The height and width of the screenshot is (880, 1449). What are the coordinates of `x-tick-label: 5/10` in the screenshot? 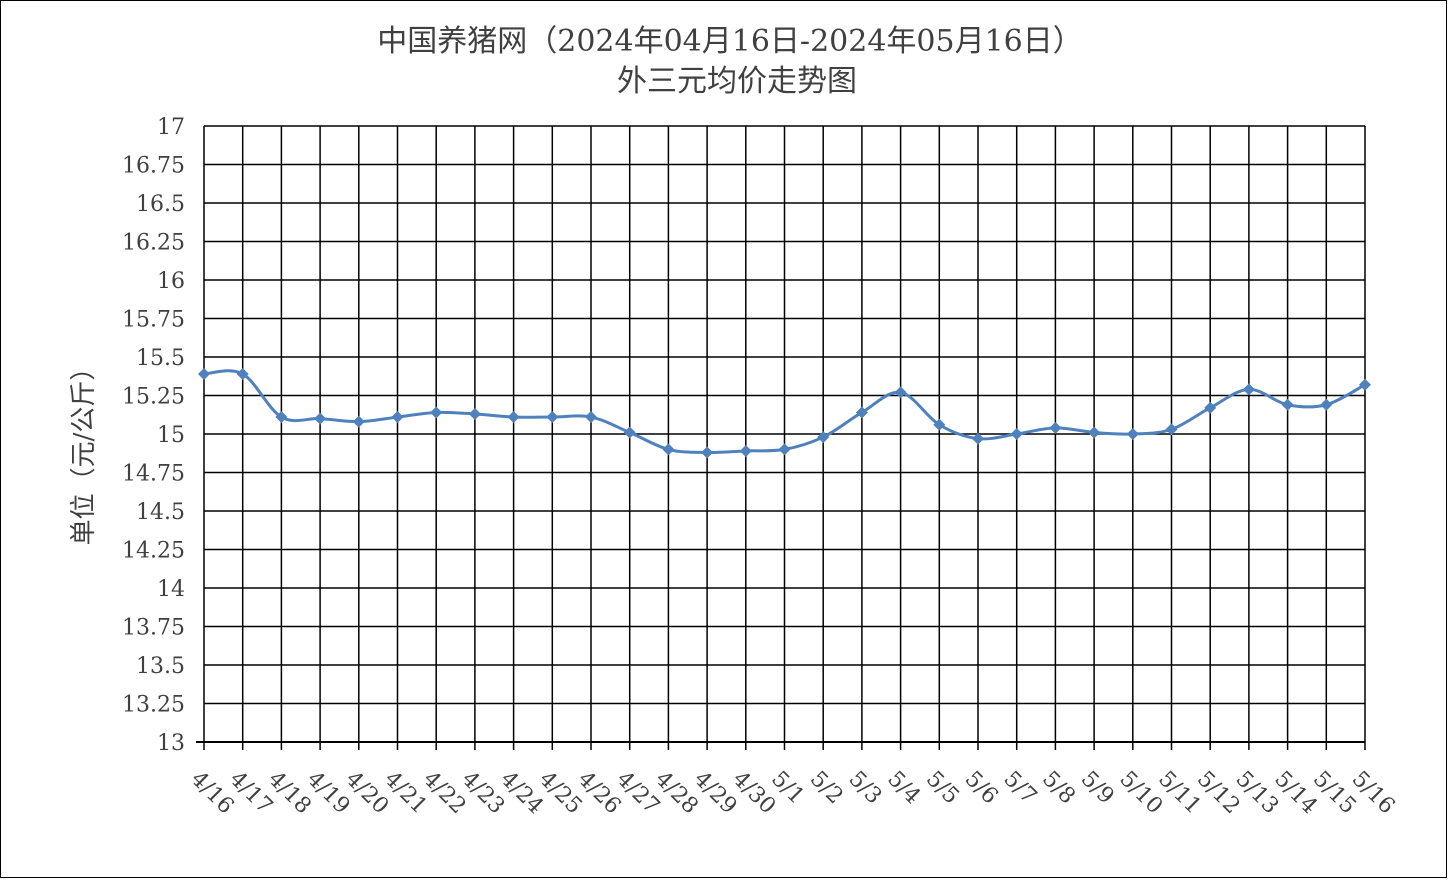 It's located at (1141, 793).